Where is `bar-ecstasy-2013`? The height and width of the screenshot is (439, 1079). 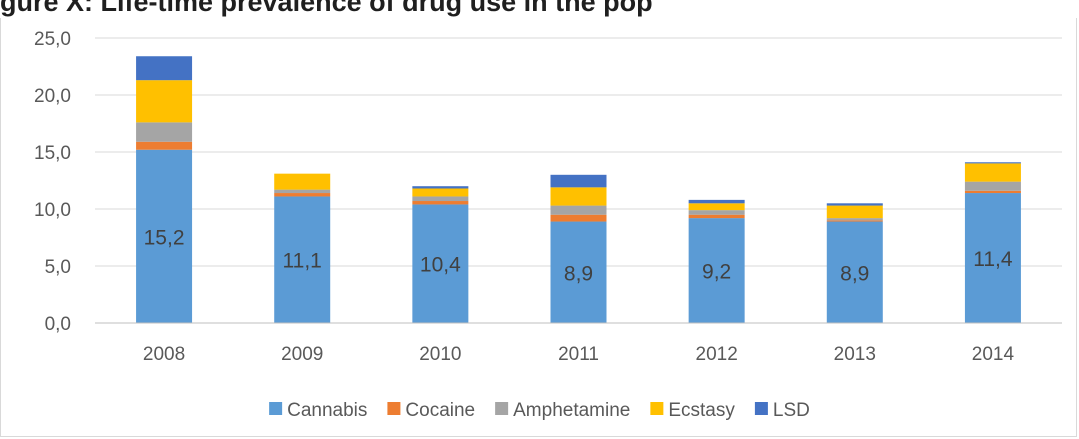 bar-ecstasy-2013 is located at coordinates (854, 212).